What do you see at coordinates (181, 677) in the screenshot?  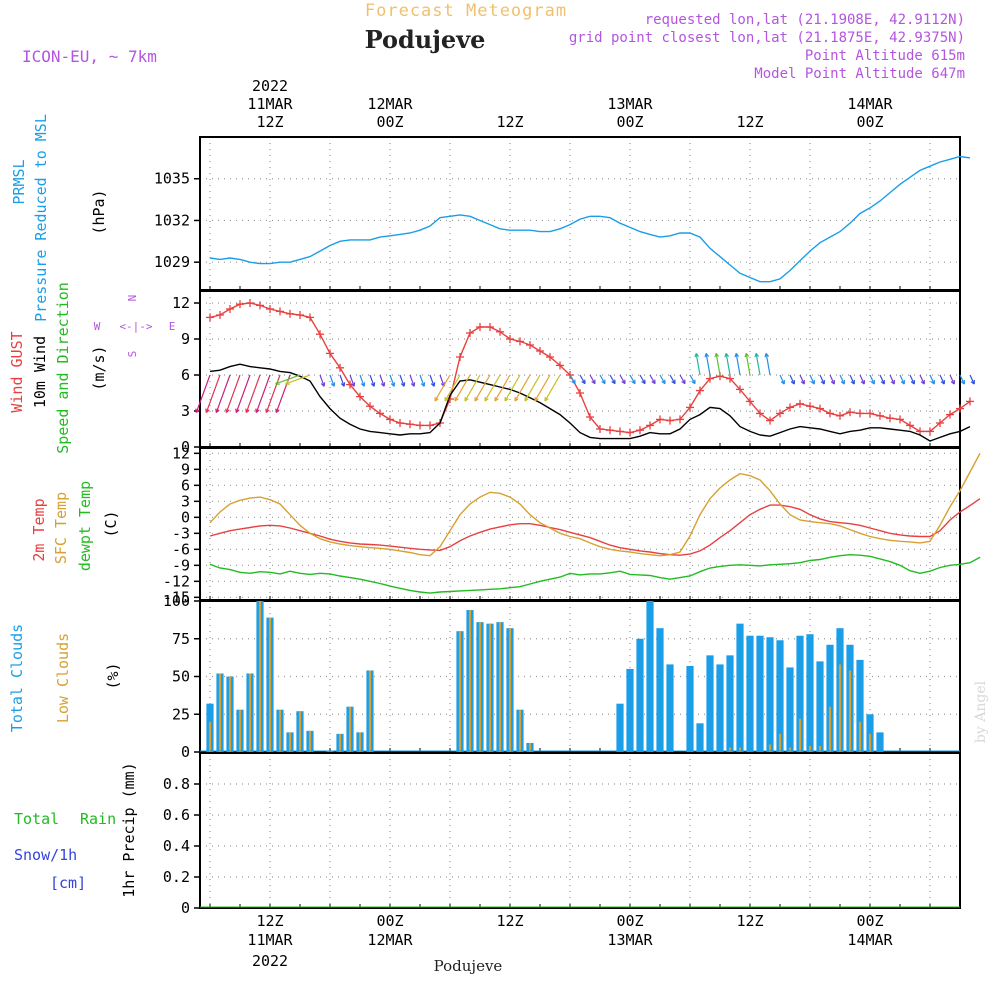 I see `clouds-y-tick-label: 50` at bounding box center [181, 677].